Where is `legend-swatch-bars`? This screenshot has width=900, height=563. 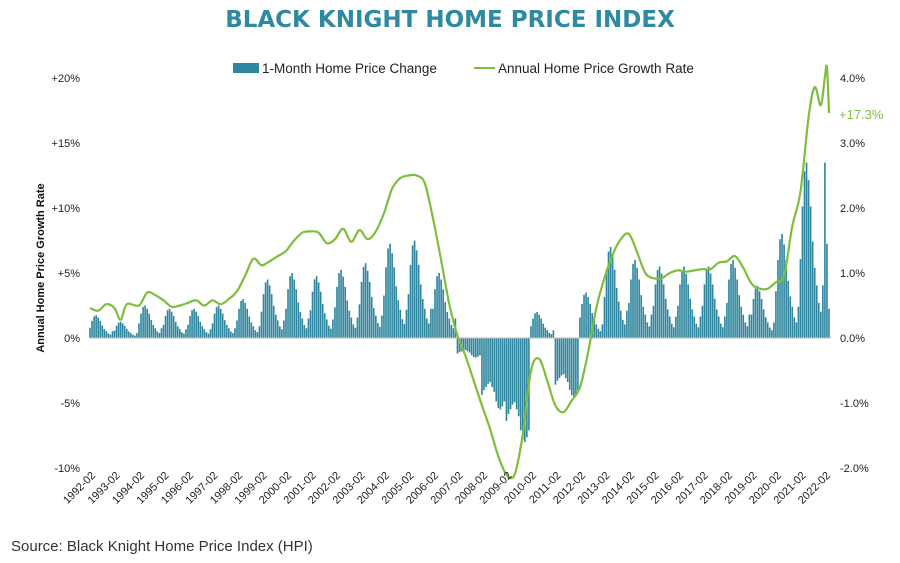 legend-swatch-bars is located at coordinates (246, 68).